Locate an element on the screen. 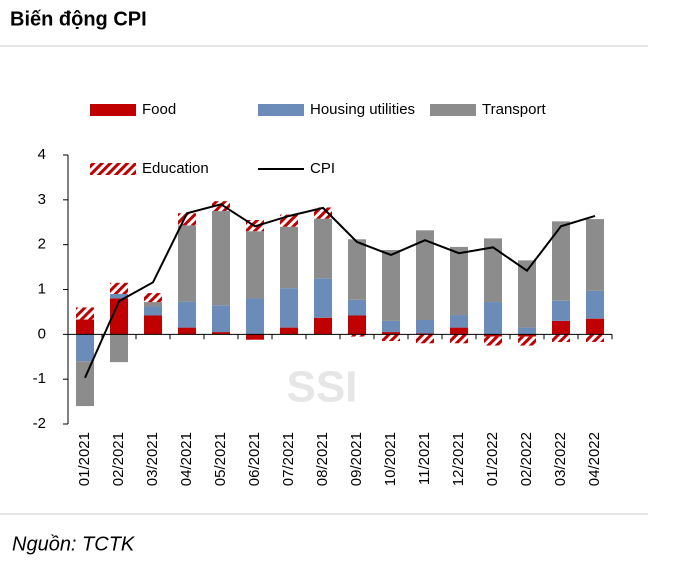 The height and width of the screenshot is (566, 680). x-tick-label: 02/2022 is located at coordinates (526, 459).